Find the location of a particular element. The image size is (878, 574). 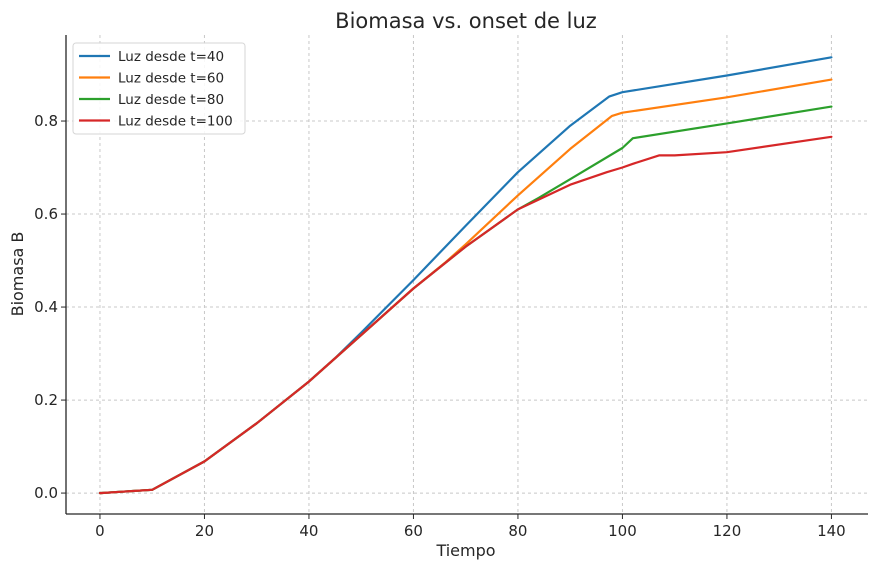

legend-item: Luz desde t=100 is located at coordinates (156, 122).